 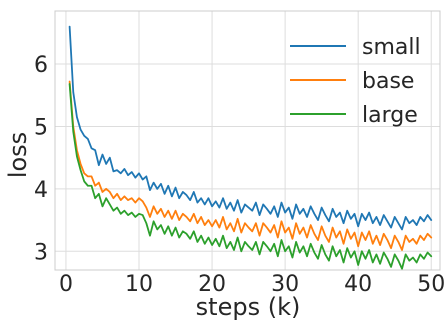 I want to click on x-tick-labels: 0 10 20 30 40 50, so click(x=251, y=284).